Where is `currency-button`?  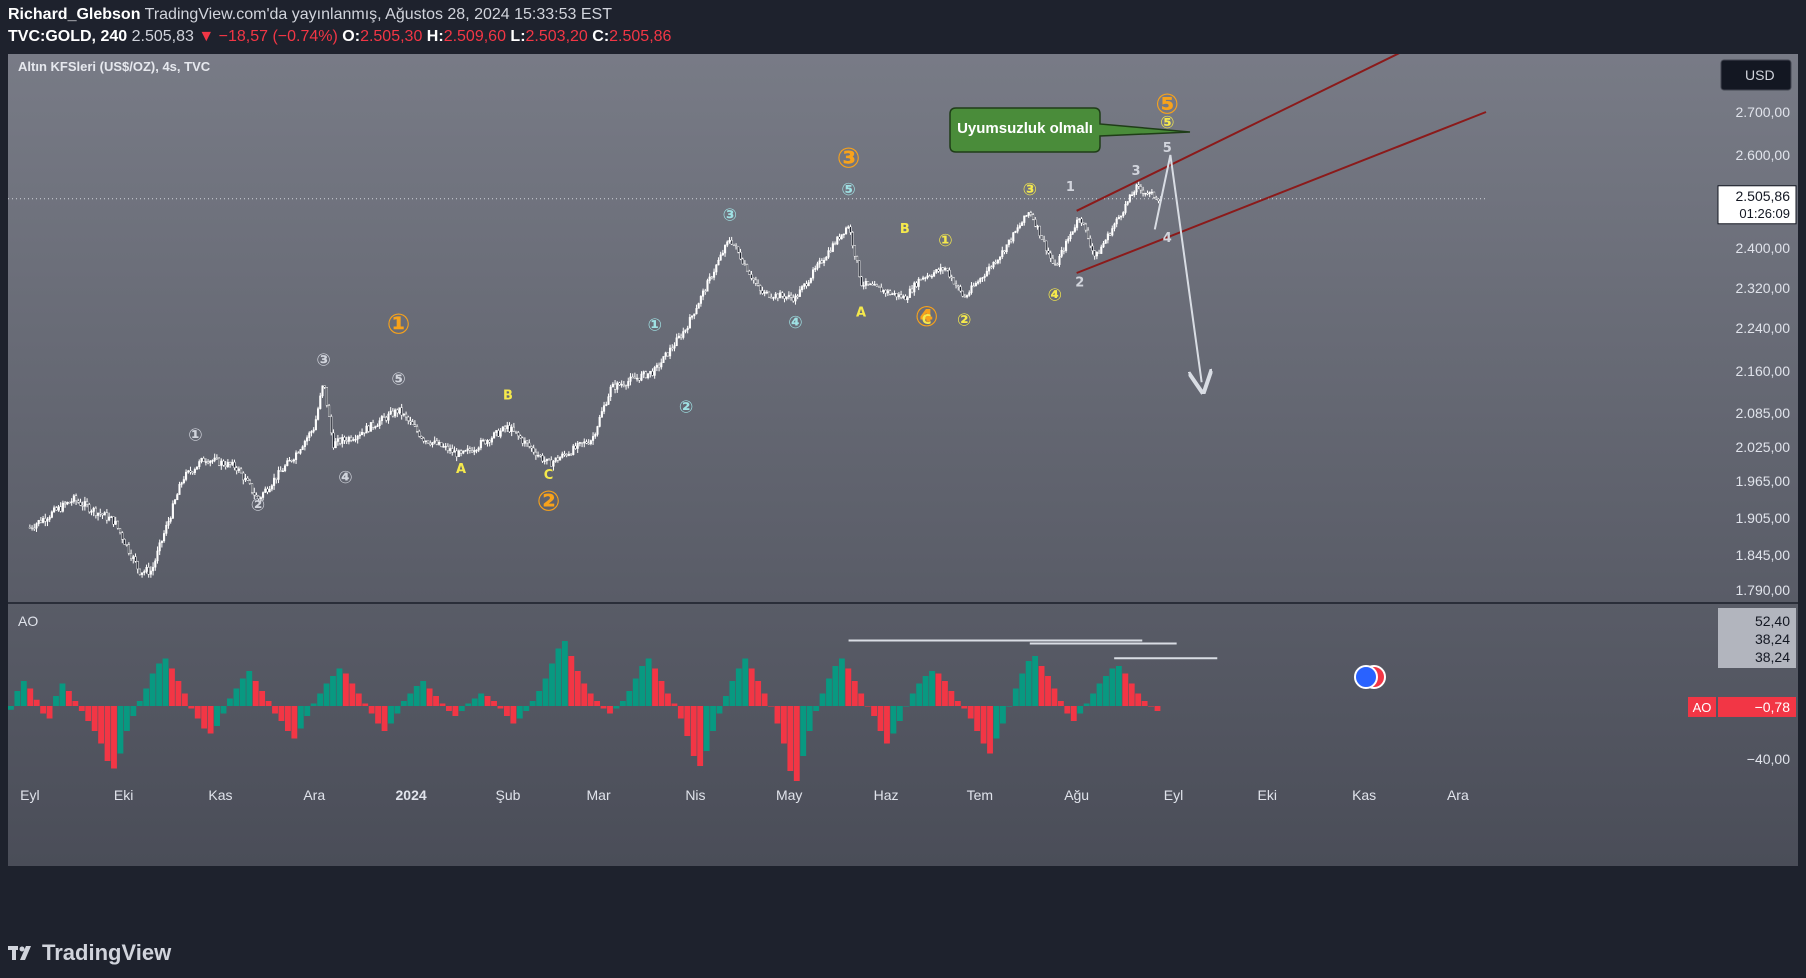 currency-button is located at coordinates (1756, 75).